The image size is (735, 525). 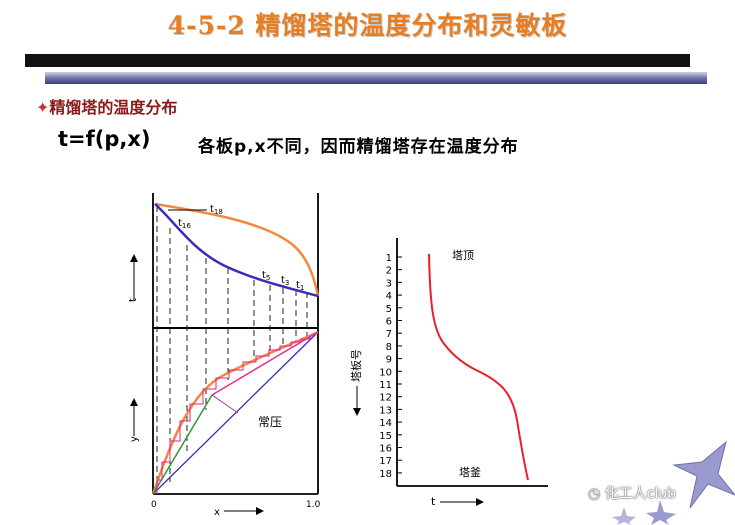 What do you see at coordinates (358, 147) in the screenshot?
I see `description: 各板p,x不同，因而精馏塔存在温度分布` at bounding box center [358, 147].